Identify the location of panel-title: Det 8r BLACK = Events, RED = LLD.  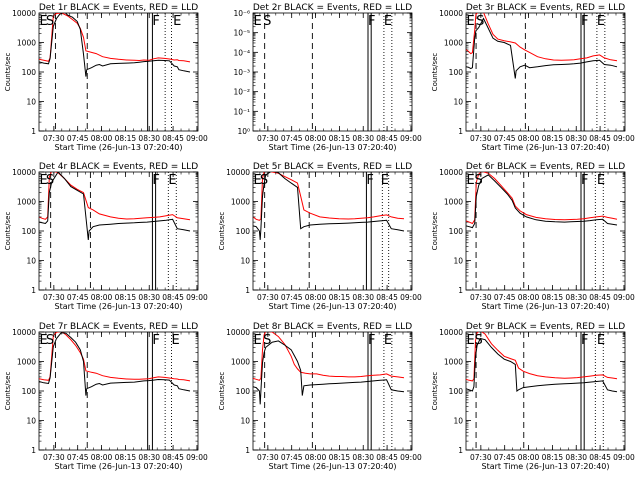
(332, 327).